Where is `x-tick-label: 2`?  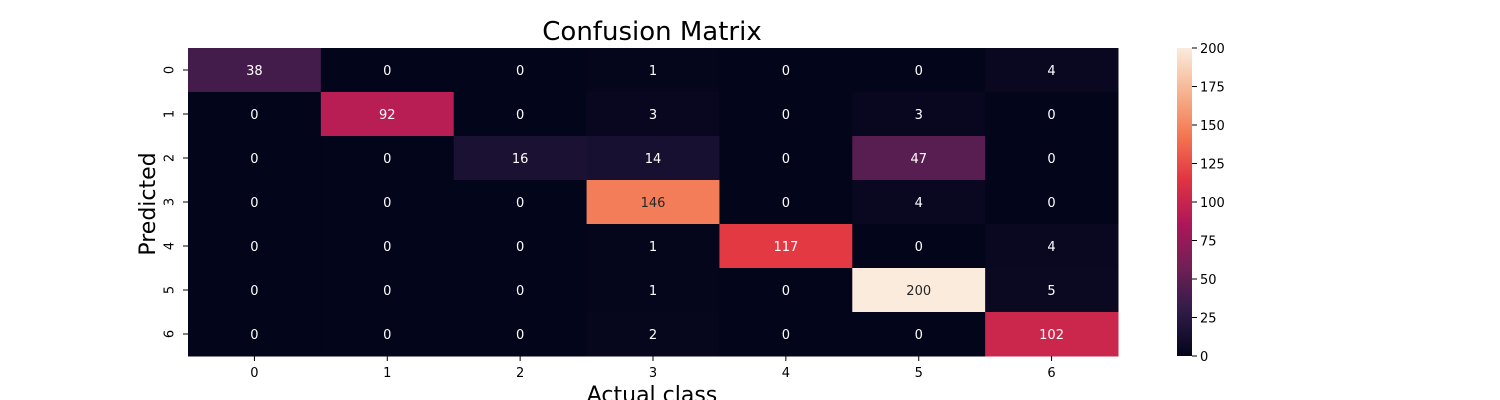
x-tick-label: 2 is located at coordinates (520, 373).